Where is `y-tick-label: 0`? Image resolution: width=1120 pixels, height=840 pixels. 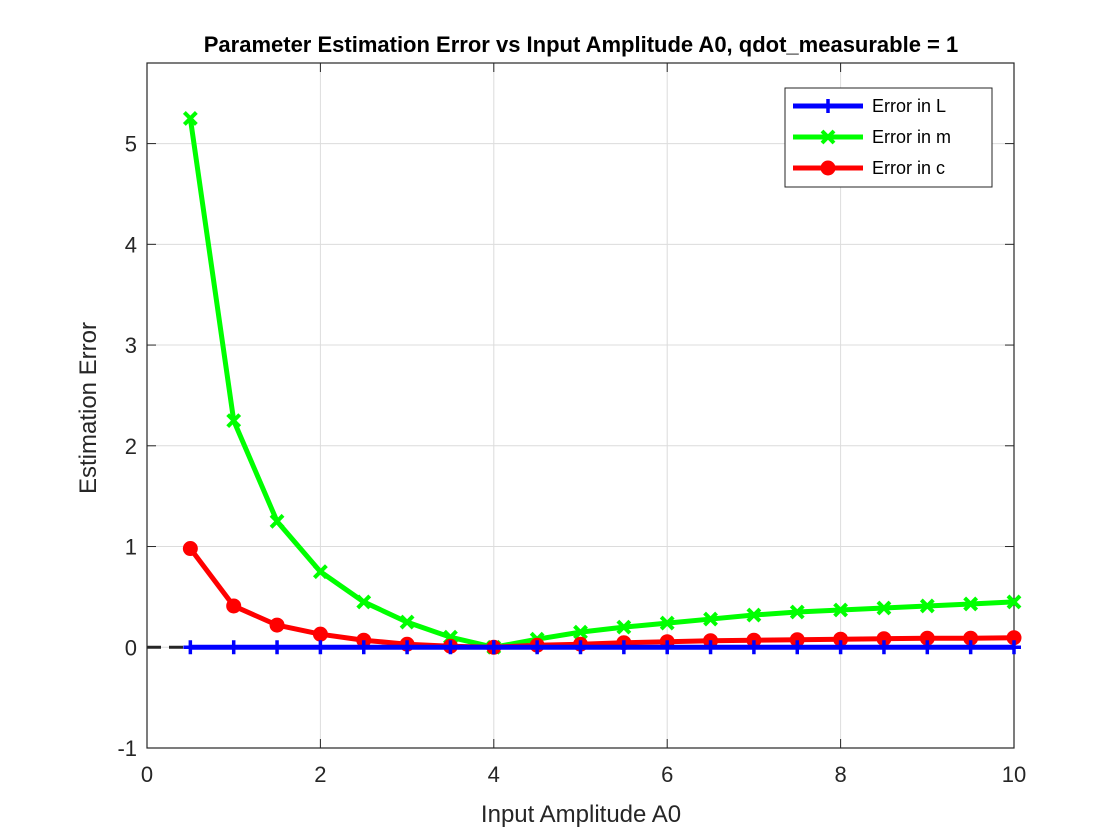
y-tick-label: 0 is located at coordinates (131, 647).